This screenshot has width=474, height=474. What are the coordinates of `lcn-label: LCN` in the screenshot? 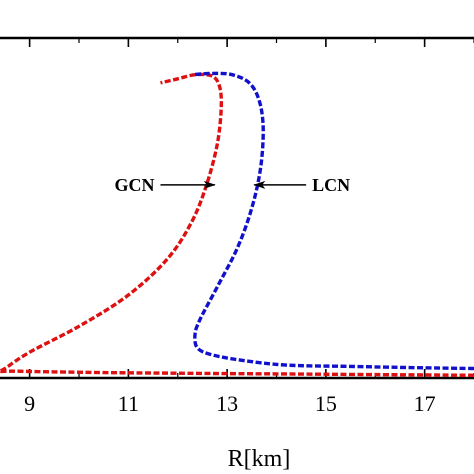 It's located at (331, 185).